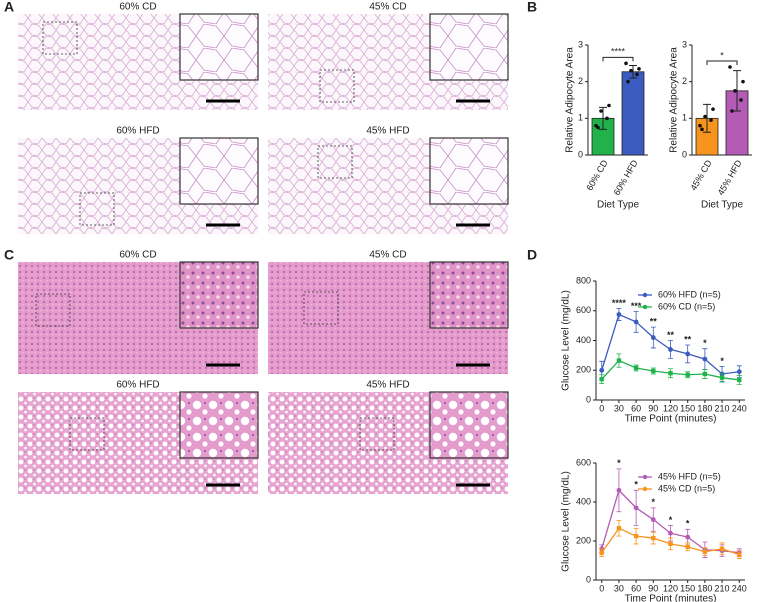 The width and height of the screenshot is (770, 602). What do you see at coordinates (583, 280) in the screenshot?
I see `y-tick-label: 800` at bounding box center [583, 280].